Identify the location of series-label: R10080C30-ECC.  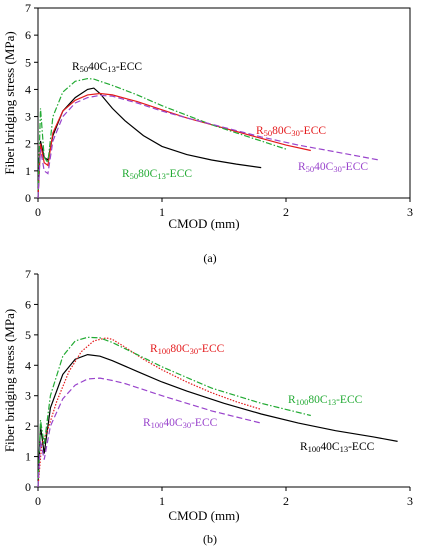
(187, 349).